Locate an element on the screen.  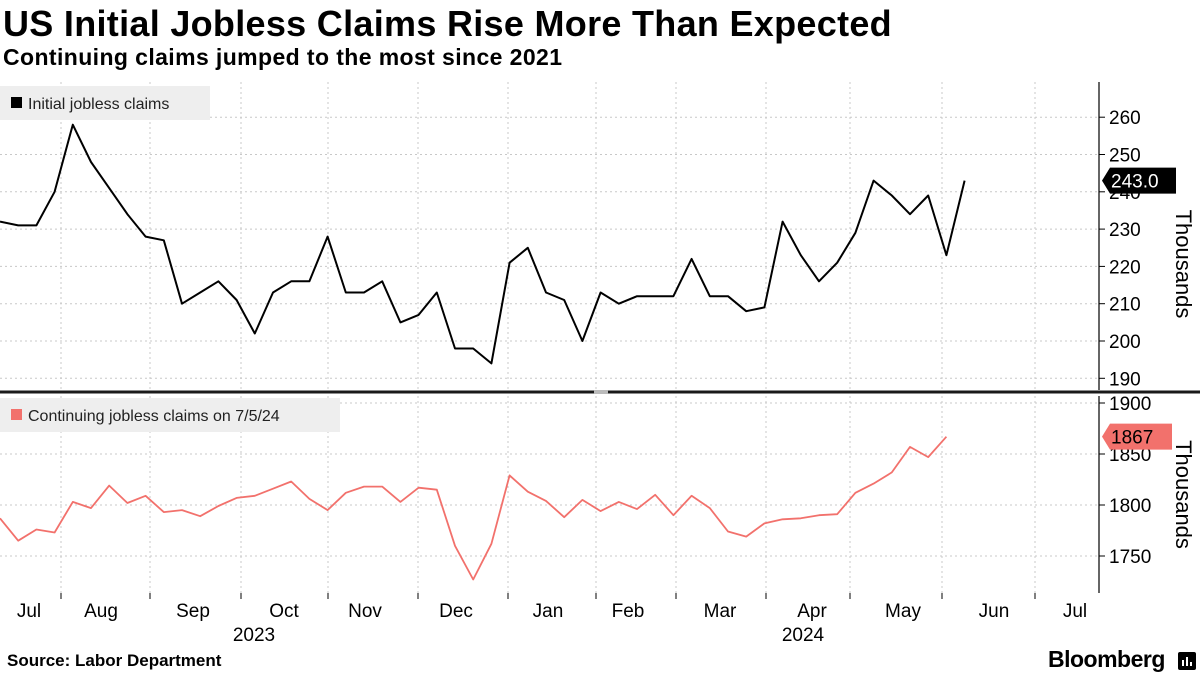
panel-resize-handle is located at coordinates (601, 392).